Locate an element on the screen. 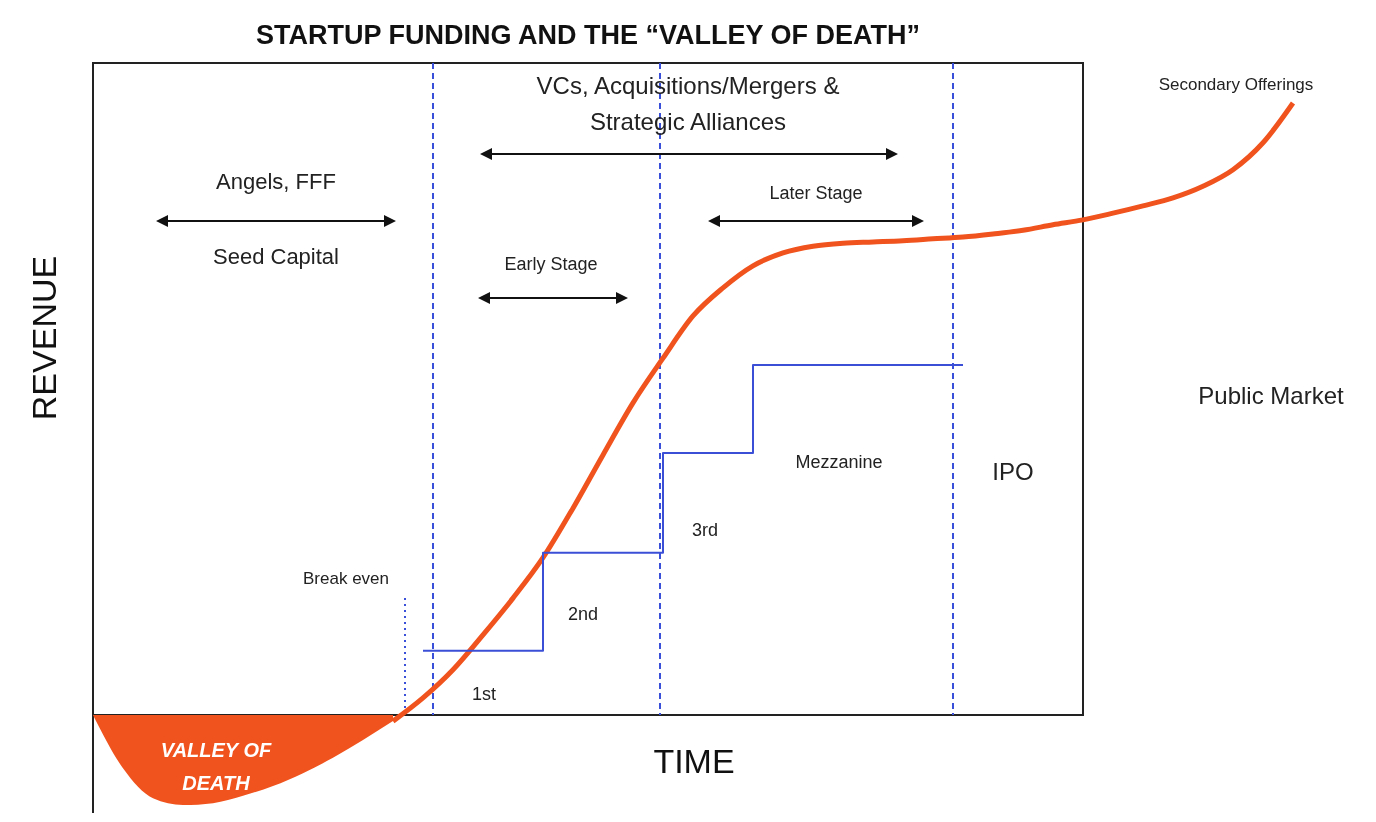 This screenshot has height=822, width=1376. annotation: Mezzanine is located at coordinates (839, 462).